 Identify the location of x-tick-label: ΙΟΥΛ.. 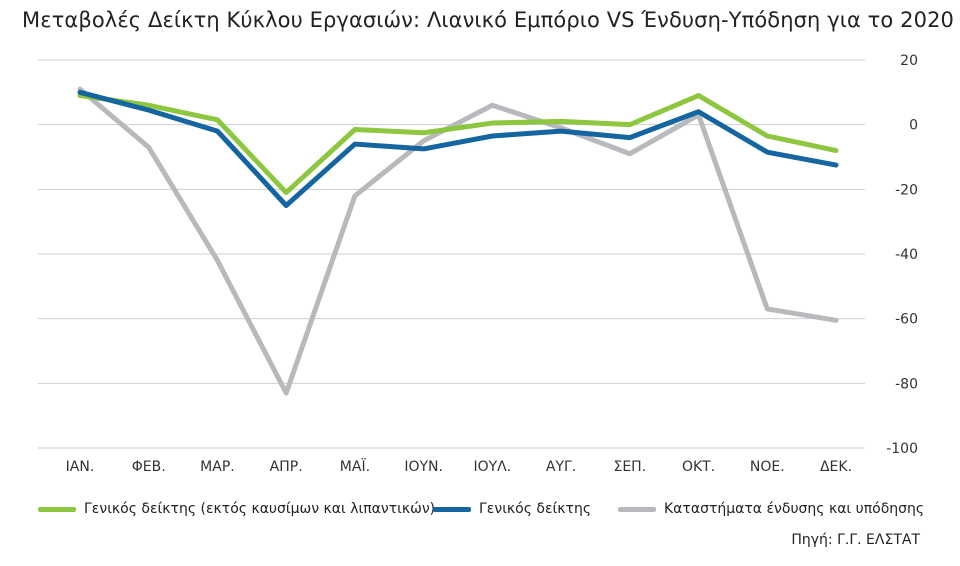
(492, 467).